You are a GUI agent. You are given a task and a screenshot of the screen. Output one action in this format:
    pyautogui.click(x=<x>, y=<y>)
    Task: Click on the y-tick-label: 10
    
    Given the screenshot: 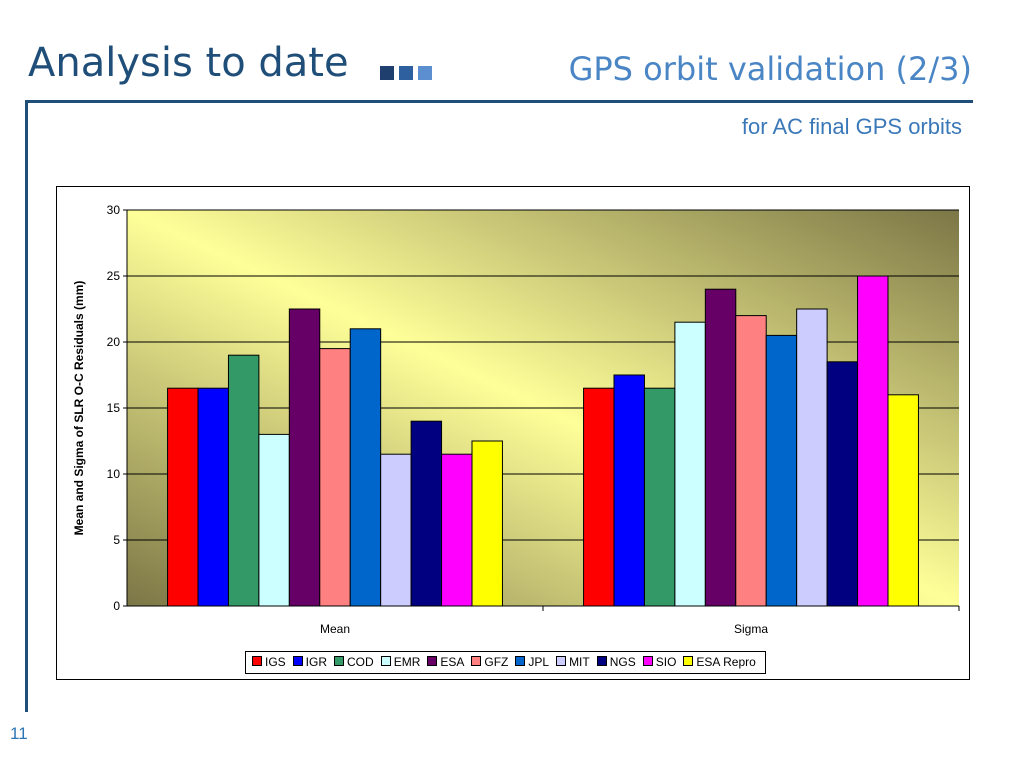 What is the action you would take?
    pyautogui.click(x=114, y=474)
    